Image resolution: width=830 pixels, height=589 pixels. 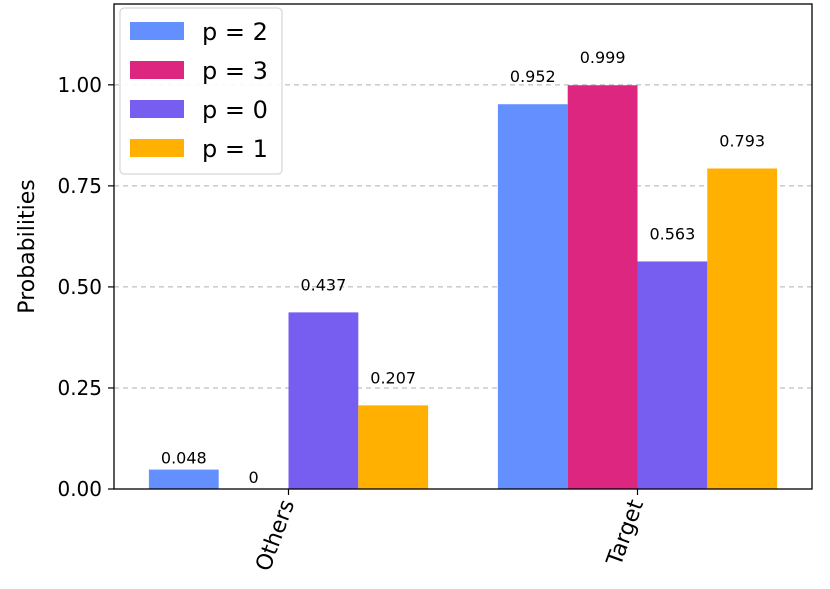 What do you see at coordinates (79, 287) in the screenshot?
I see `y-tick-label: 0.50` at bounding box center [79, 287].